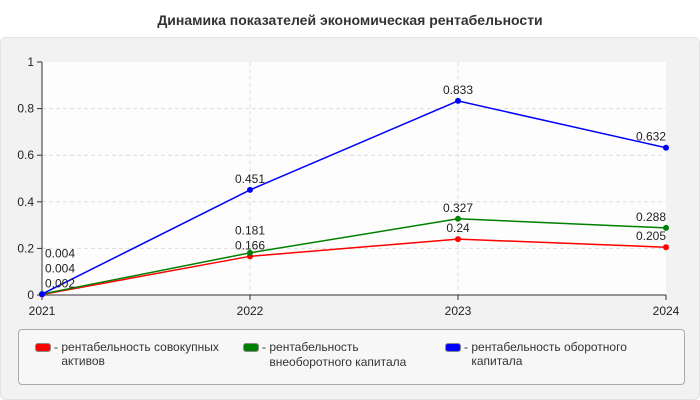 Image resolution: width=700 pixels, height=400 pixels. What do you see at coordinates (30, 62) in the screenshot?
I see `y-tick-label: 1` at bounding box center [30, 62].